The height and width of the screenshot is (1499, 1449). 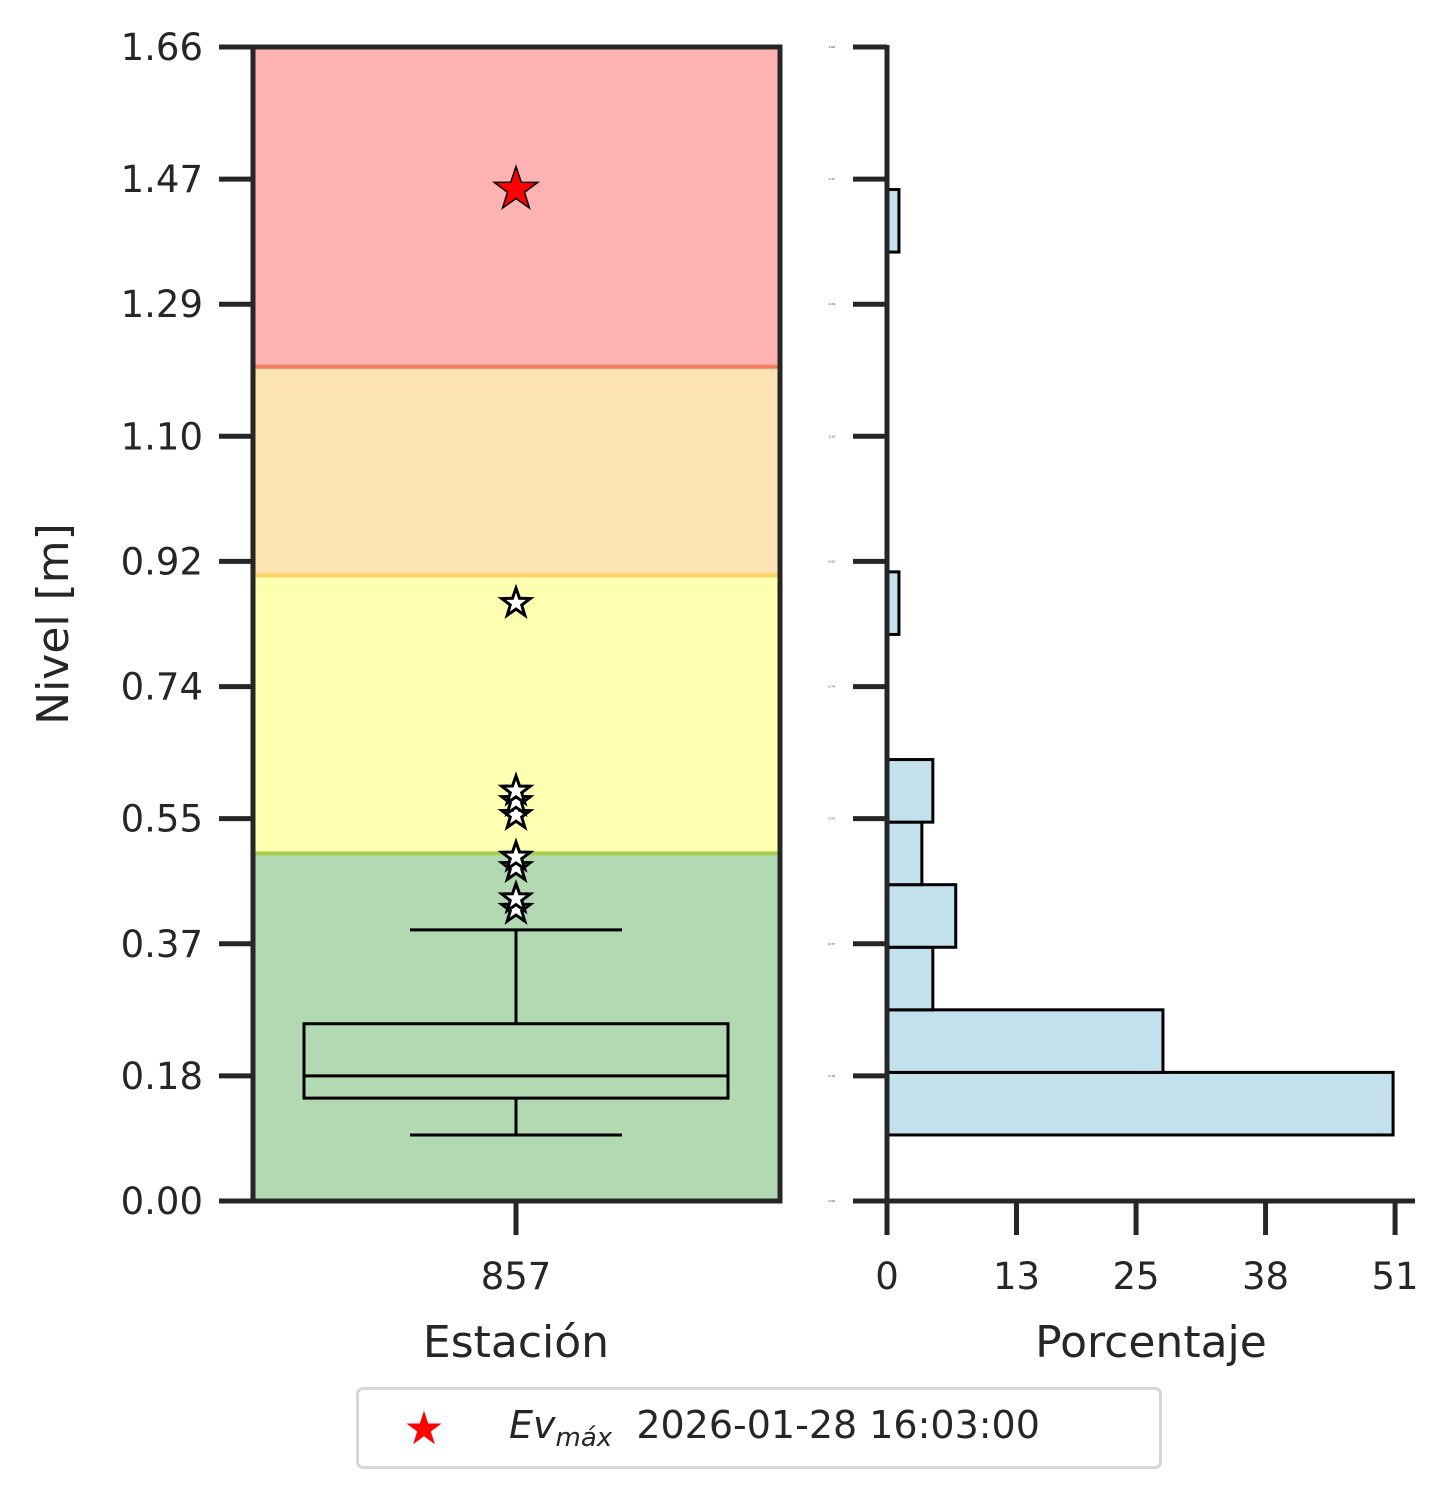 I want to click on right-y-tick-label: 1.47, so click(x=831, y=179).